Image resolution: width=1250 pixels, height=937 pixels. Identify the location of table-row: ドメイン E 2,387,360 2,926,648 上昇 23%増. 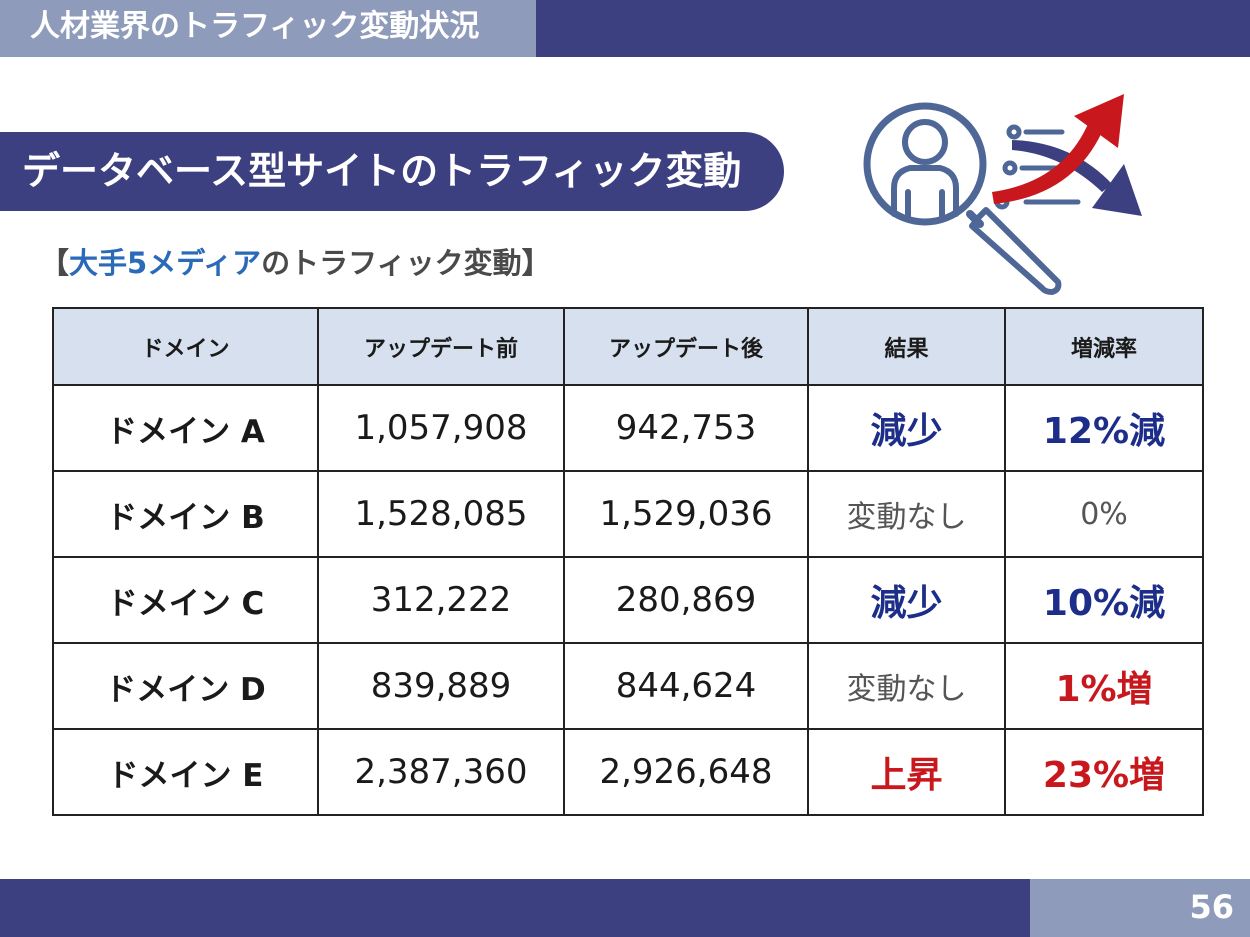
(628, 772).